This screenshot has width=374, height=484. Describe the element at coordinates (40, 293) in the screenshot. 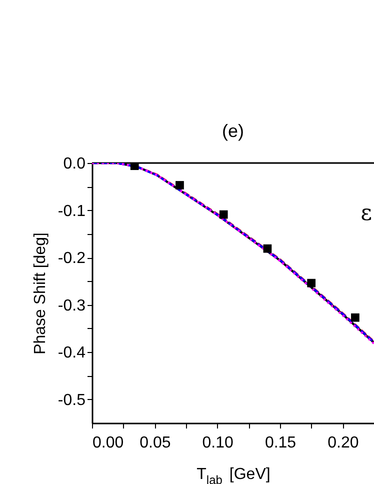

I see `y-axis-title: Phase Shift [deg]` at that location.